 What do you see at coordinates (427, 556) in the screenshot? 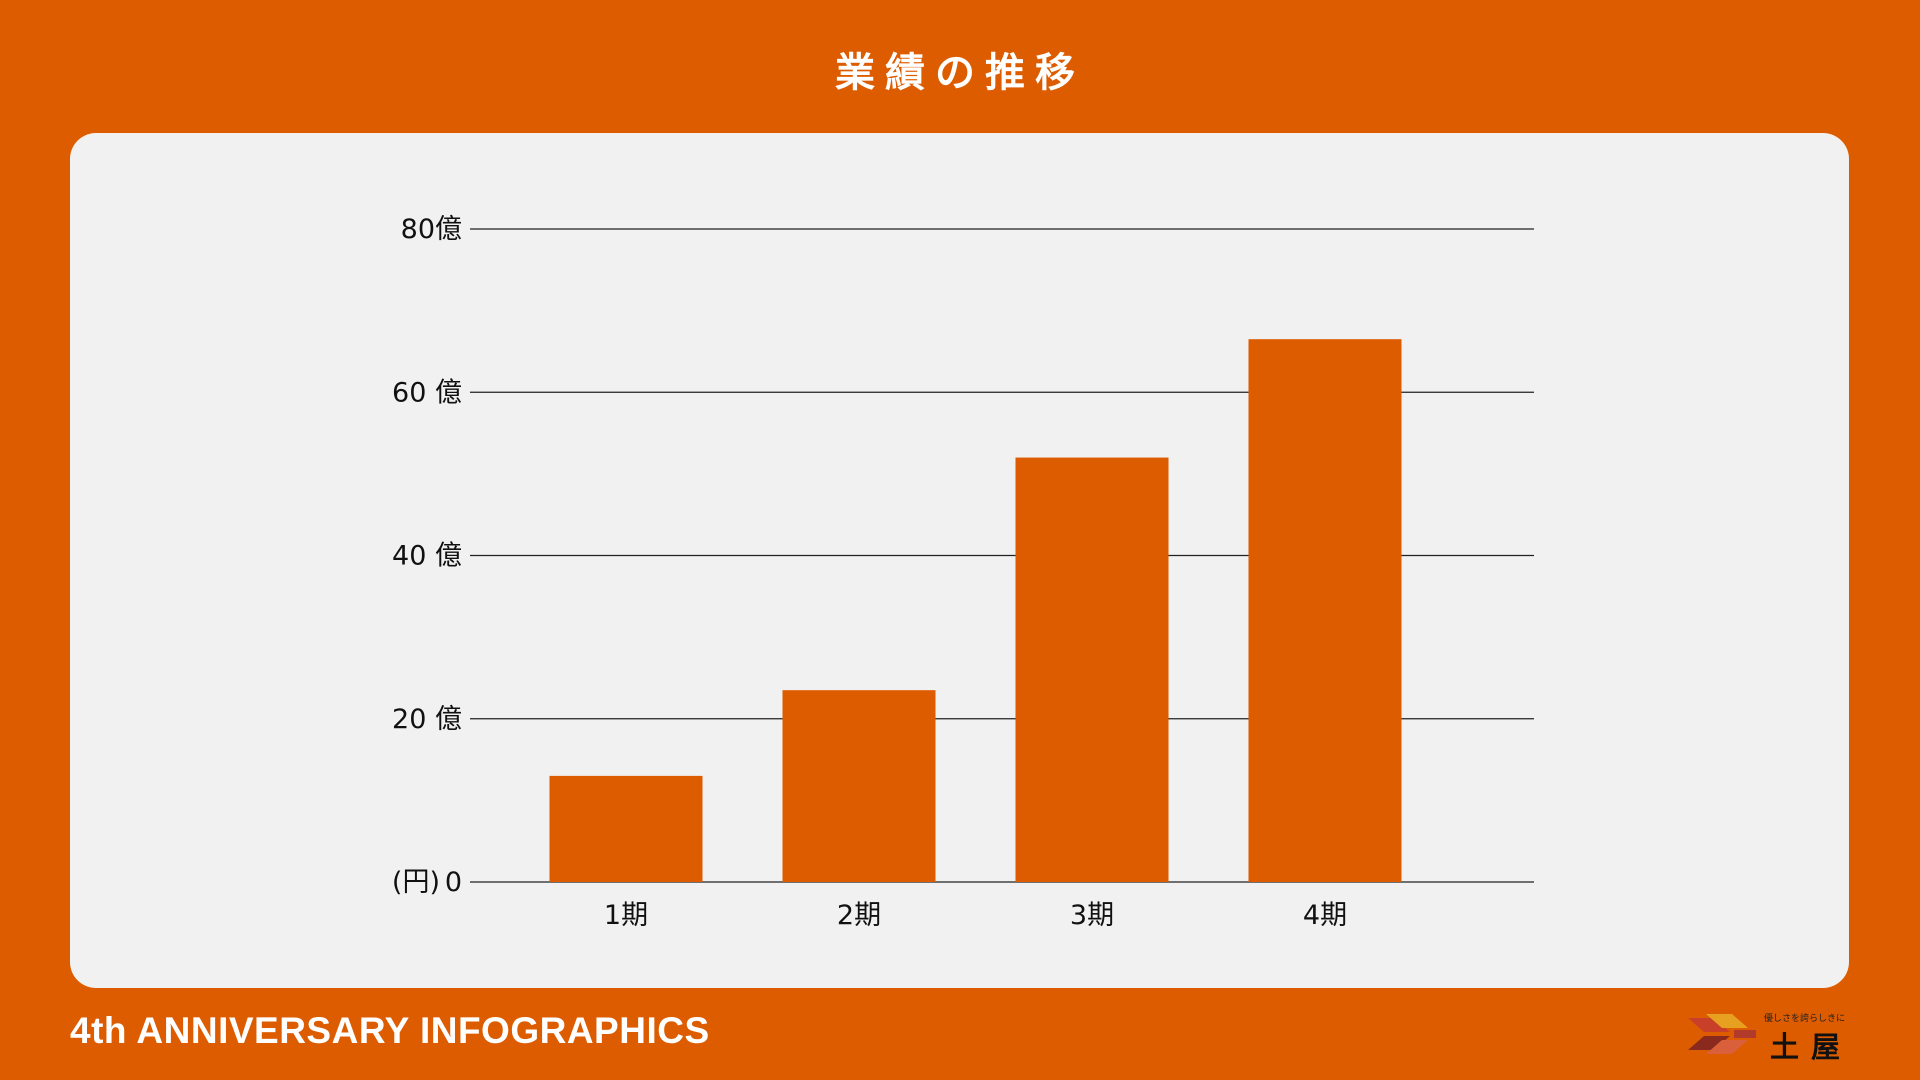
I see `y-tick-label: 40 億` at bounding box center [427, 556].